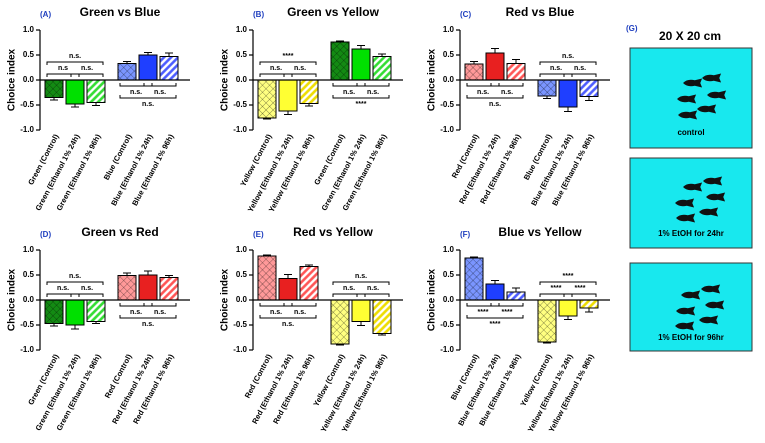 This screenshot has height=443, width=765. Describe the element at coordinates (119, 232) in the screenshot. I see `chart-title: Green vs Red` at that location.